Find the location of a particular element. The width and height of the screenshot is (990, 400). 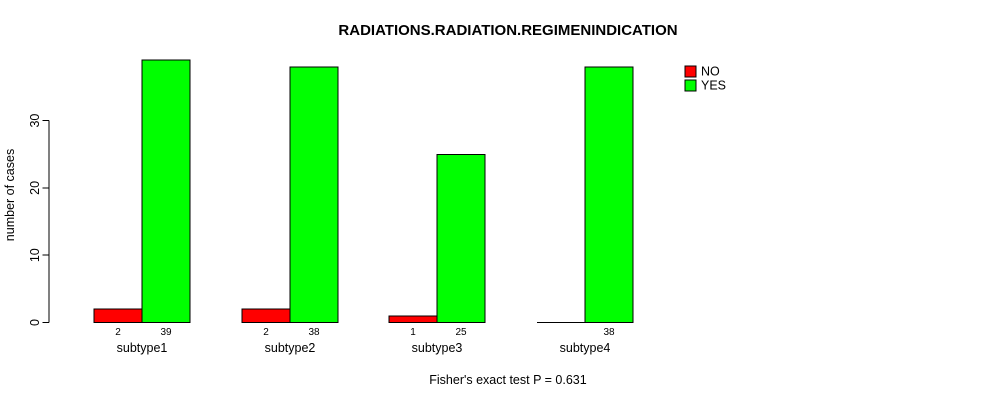

bar-no-subtype3 is located at coordinates (413, 319).